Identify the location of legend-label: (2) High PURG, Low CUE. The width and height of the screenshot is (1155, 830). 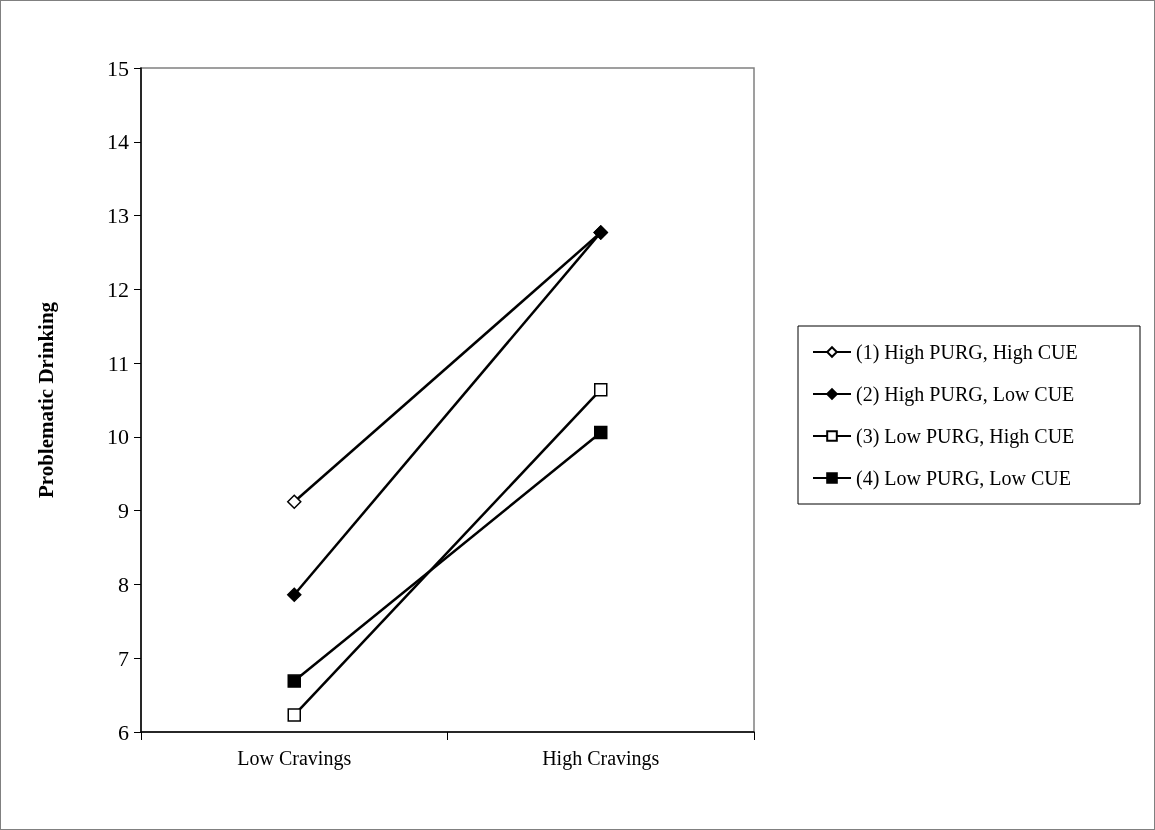
(965, 394).